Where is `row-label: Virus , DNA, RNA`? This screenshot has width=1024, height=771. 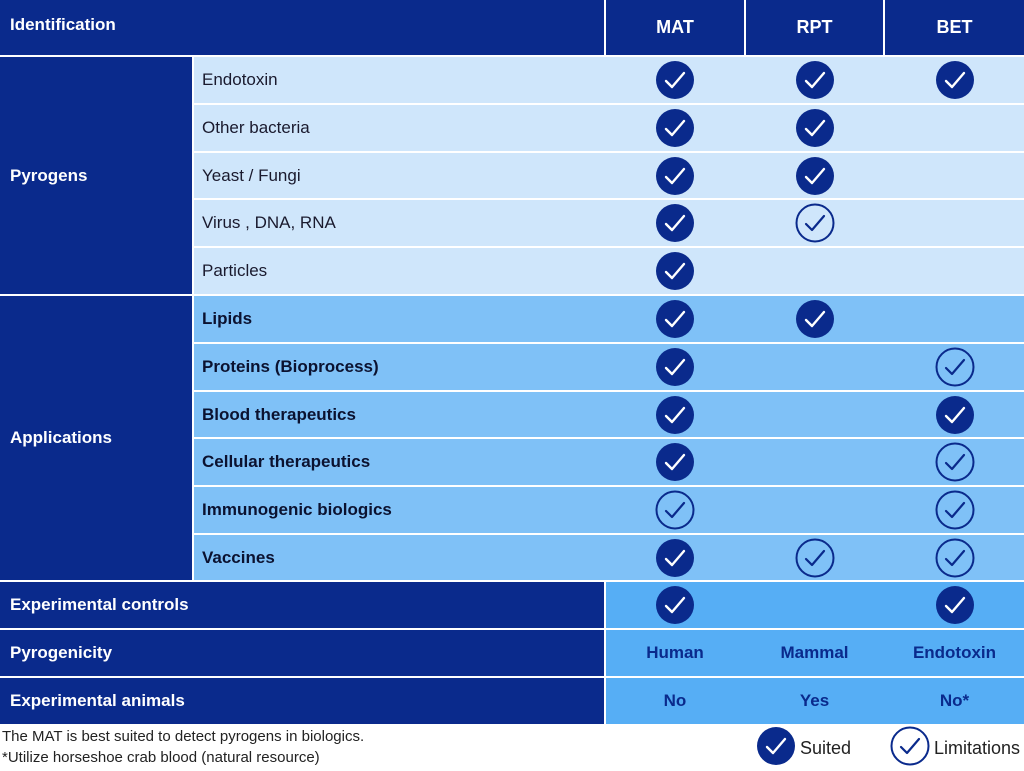
row-label: Virus , DNA, RNA is located at coordinates (269, 222).